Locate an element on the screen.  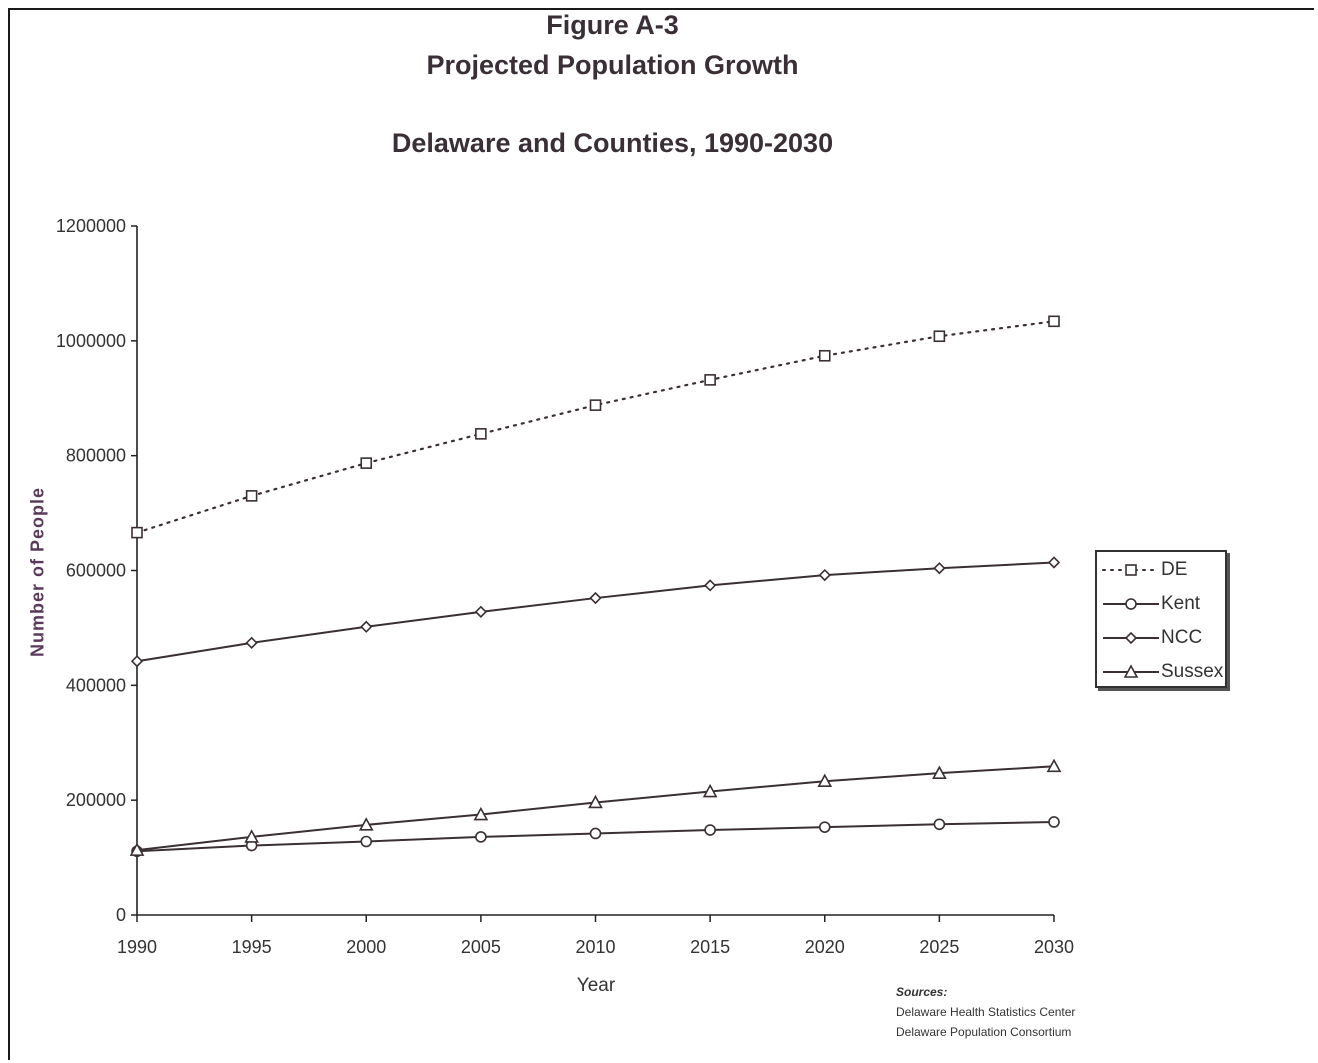
legend-marker-de is located at coordinates (1131, 570).